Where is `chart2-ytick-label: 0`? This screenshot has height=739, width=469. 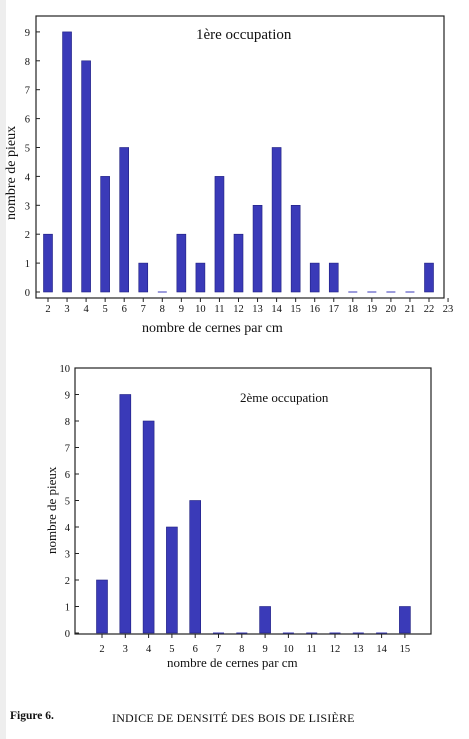 chart2-ytick-label: 0 is located at coordinates (67, 634).